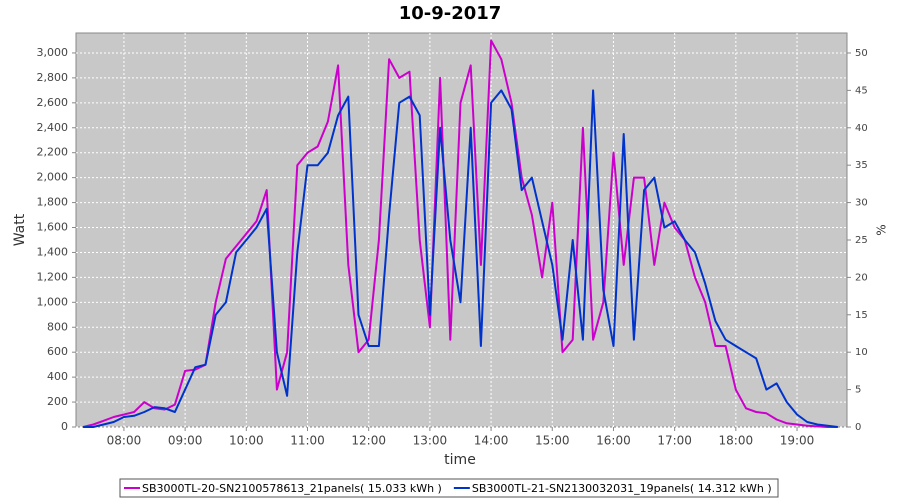  What do you see at coordinates (53, 276) in the screenshot?
I see `y-tick-label: 1,200` at bounding box center [53, 276].